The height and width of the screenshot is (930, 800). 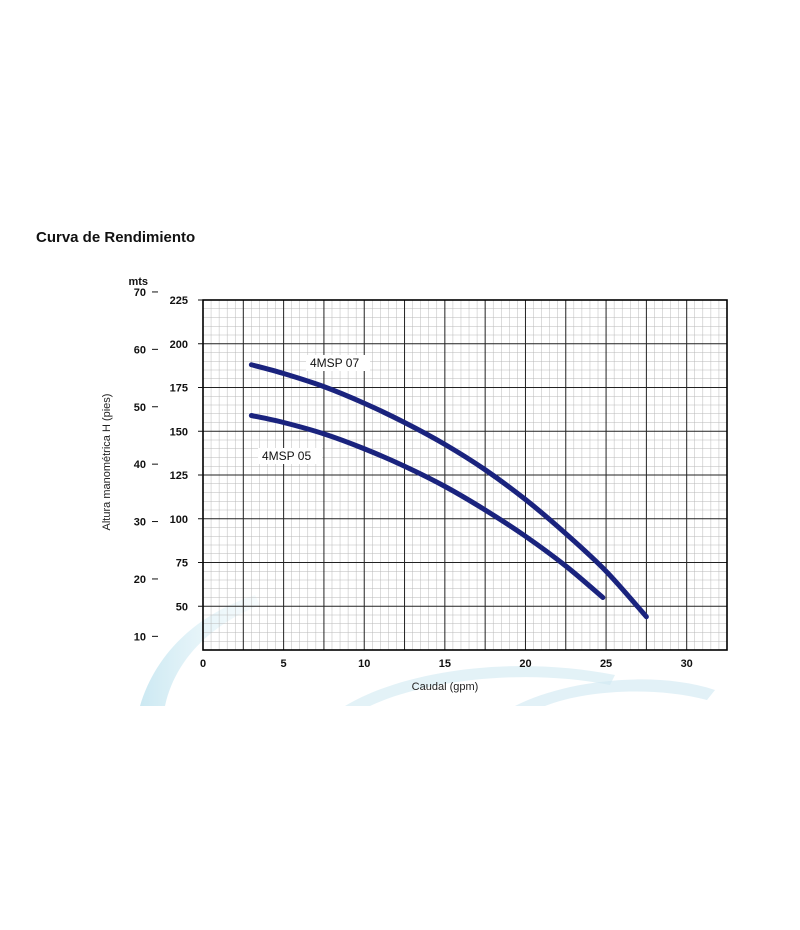 I want to click on y-tick-label: 125, so click(x=179, y=476).